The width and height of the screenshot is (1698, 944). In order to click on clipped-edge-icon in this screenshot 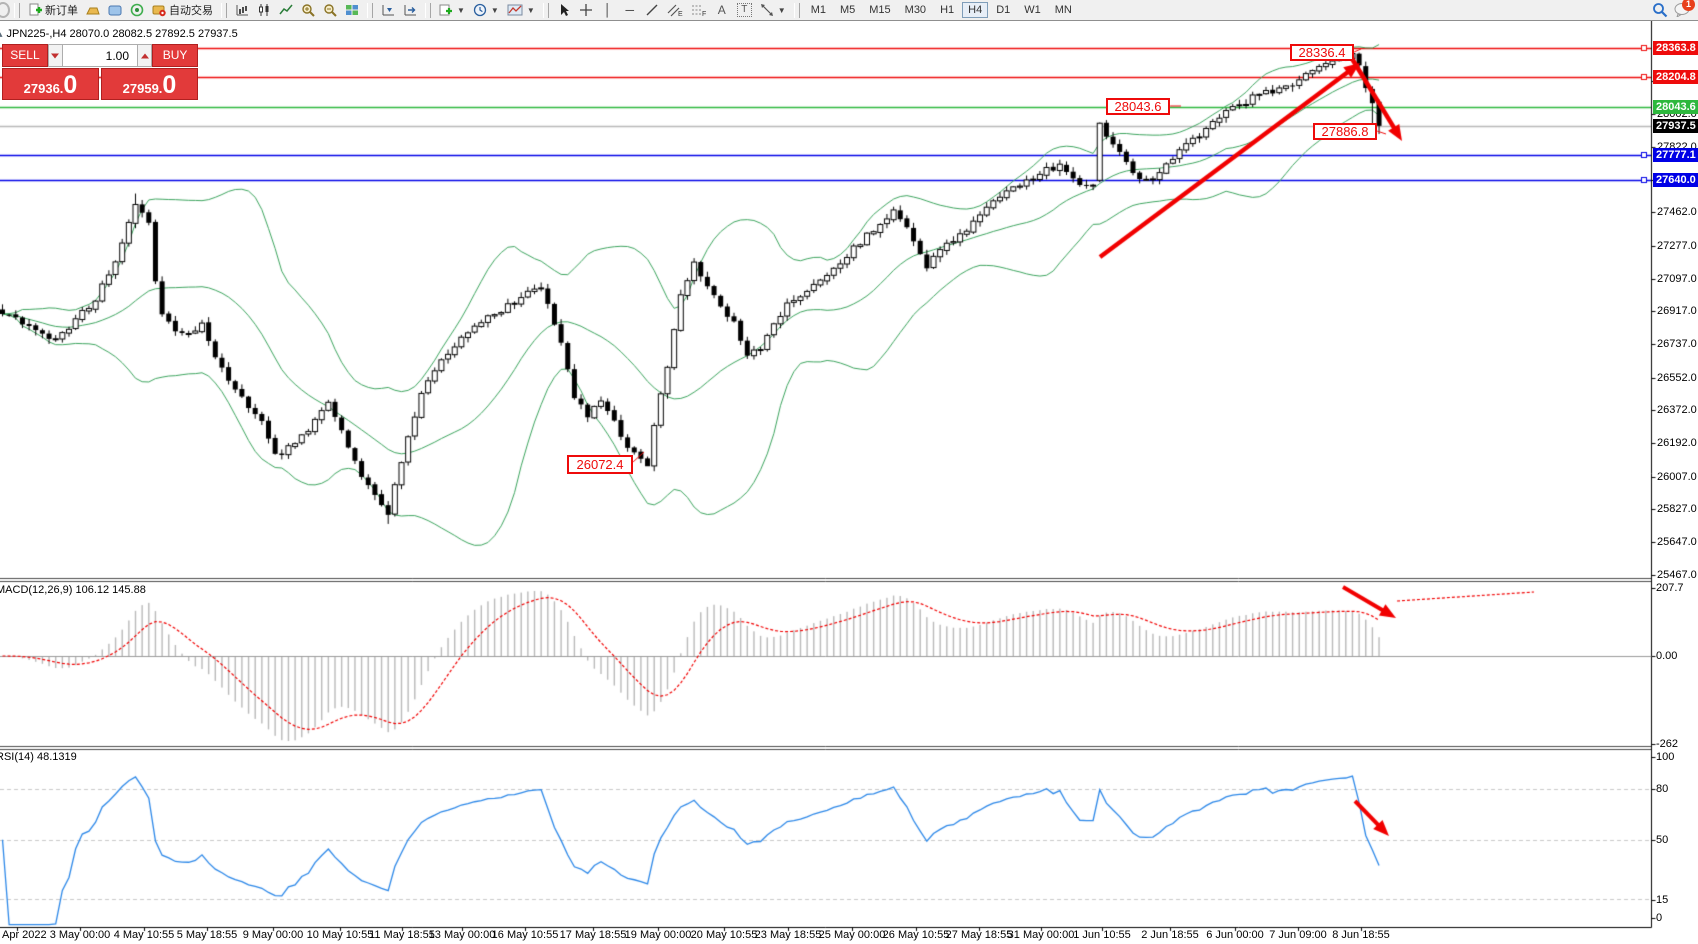, I will do `click(5, 10)`.